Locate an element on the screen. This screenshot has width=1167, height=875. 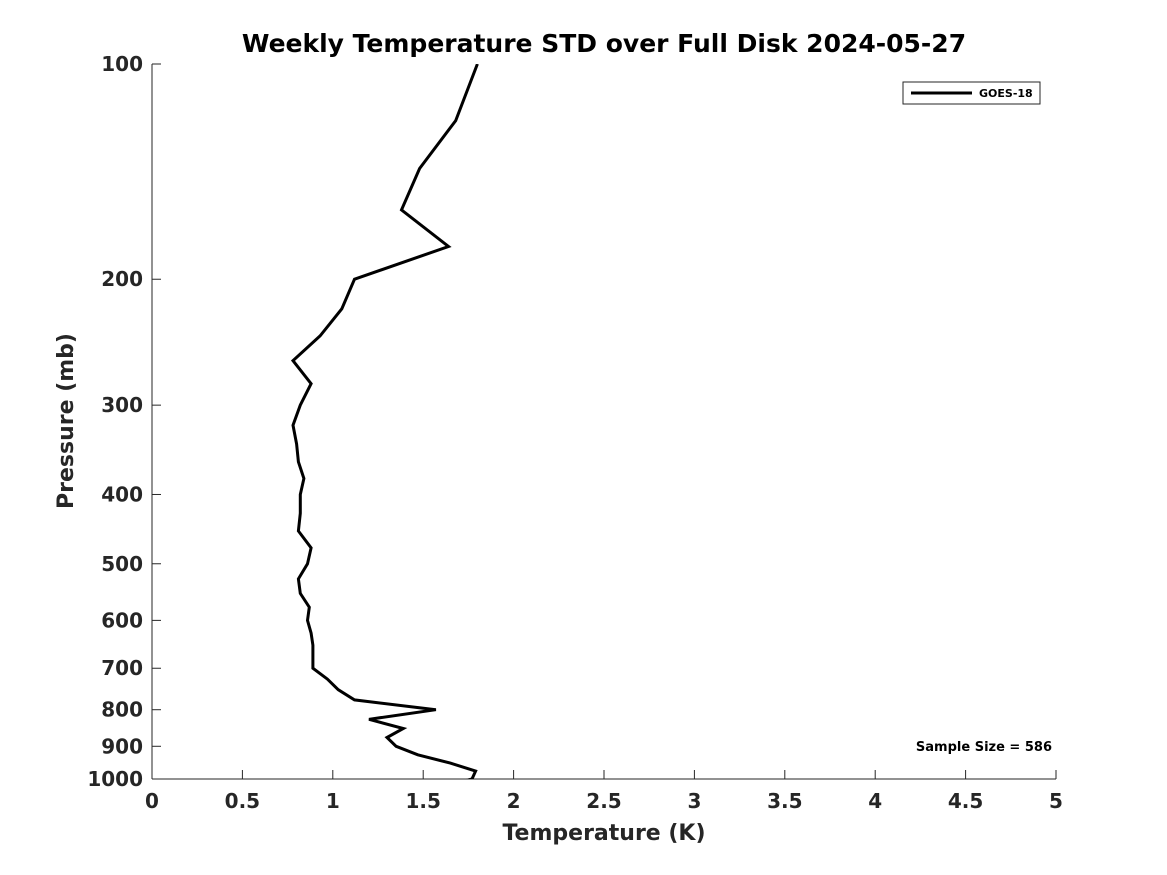
x-tick-label: 2 is located at coordinates (514, 801).